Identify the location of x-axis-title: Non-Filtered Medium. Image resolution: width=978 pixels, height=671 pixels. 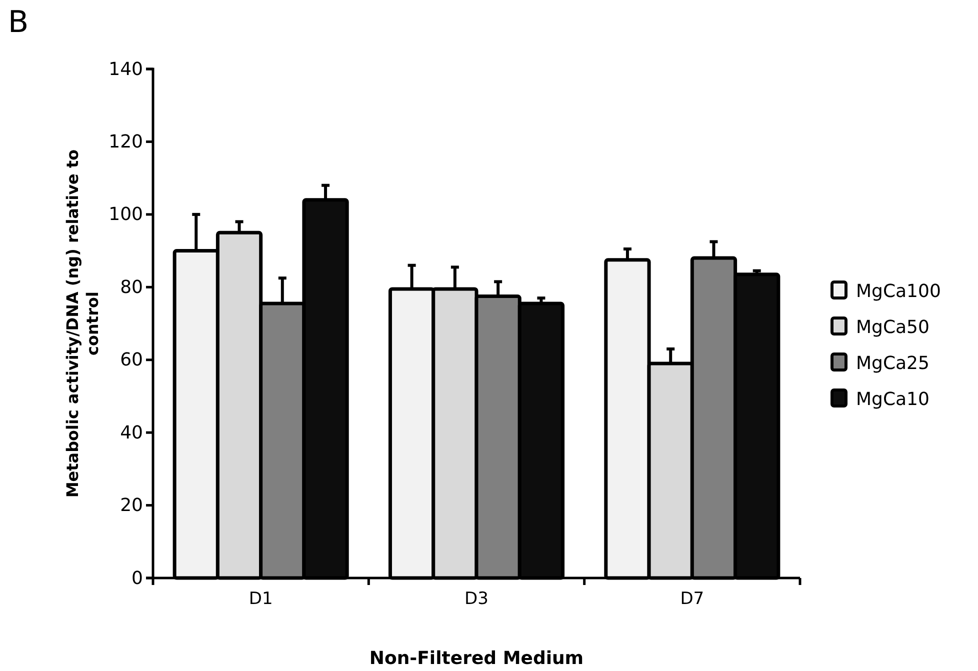
(476, 658).